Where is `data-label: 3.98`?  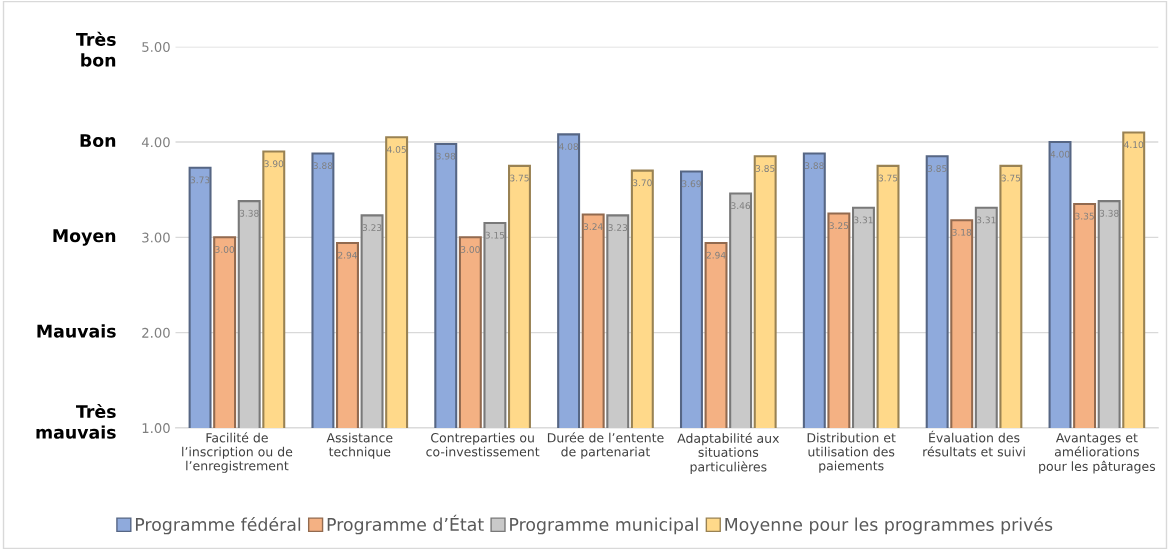 data-label: 3.98 is located at coordinates (446, 156).